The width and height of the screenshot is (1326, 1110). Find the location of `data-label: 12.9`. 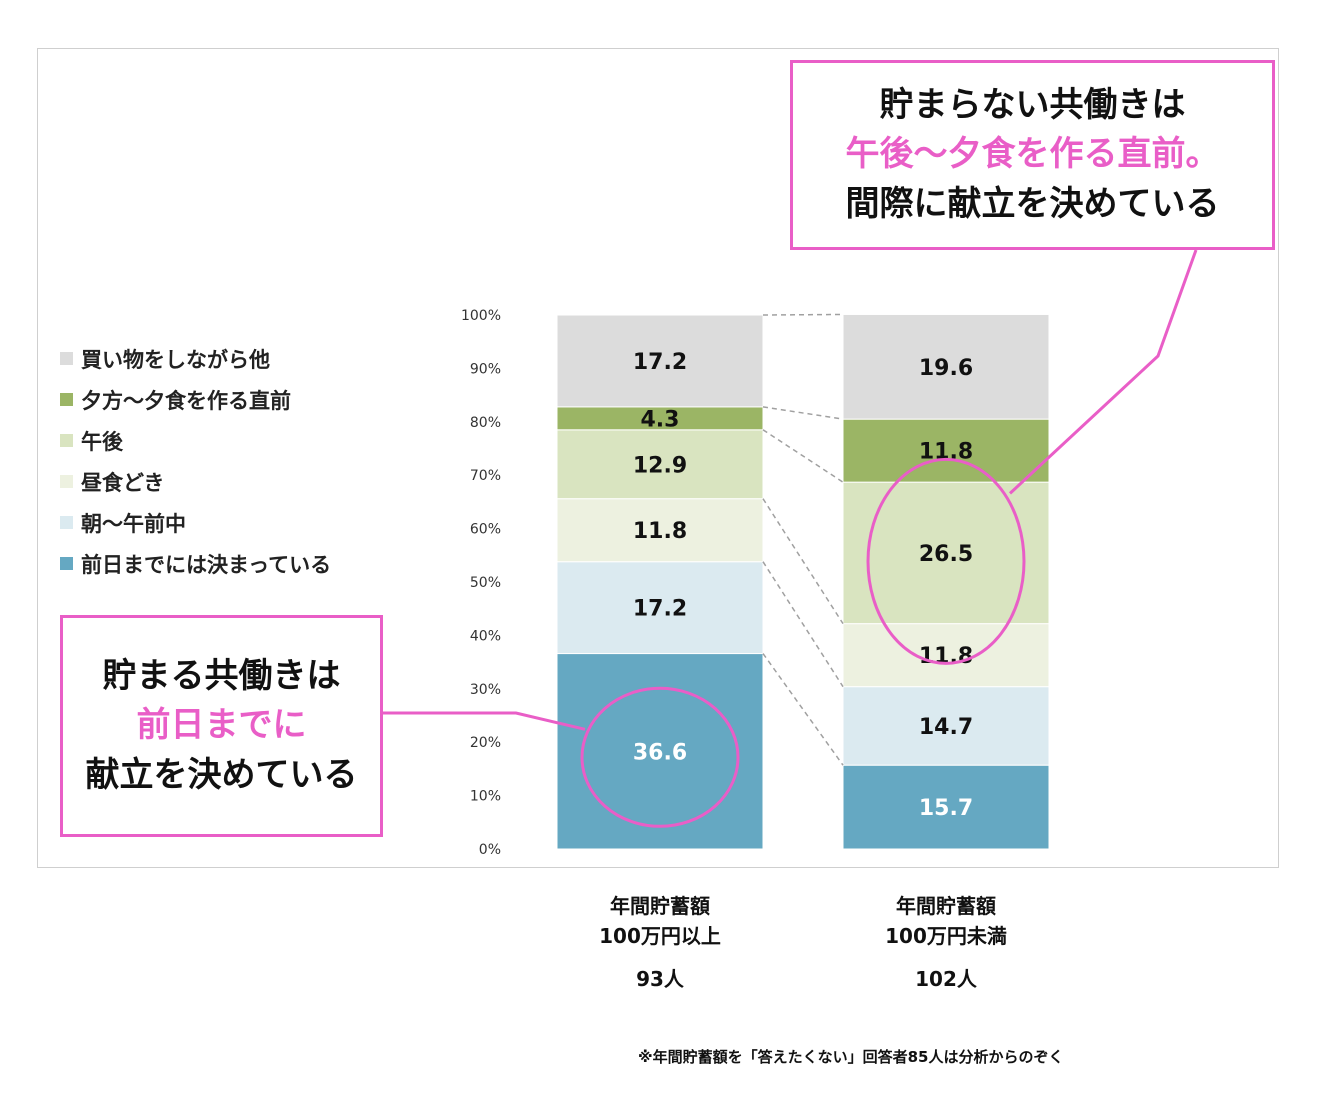

data-label: 12.9 is located at coordinates (660, 465).